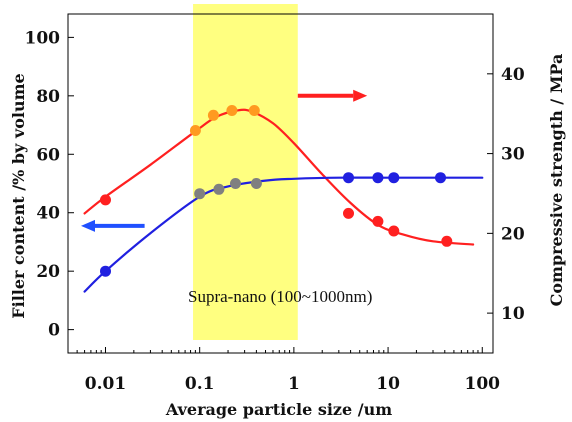 The height and width of the screenshot is (422, 572). I want to click on y-left-tick-label: 0, so click(54, 331).